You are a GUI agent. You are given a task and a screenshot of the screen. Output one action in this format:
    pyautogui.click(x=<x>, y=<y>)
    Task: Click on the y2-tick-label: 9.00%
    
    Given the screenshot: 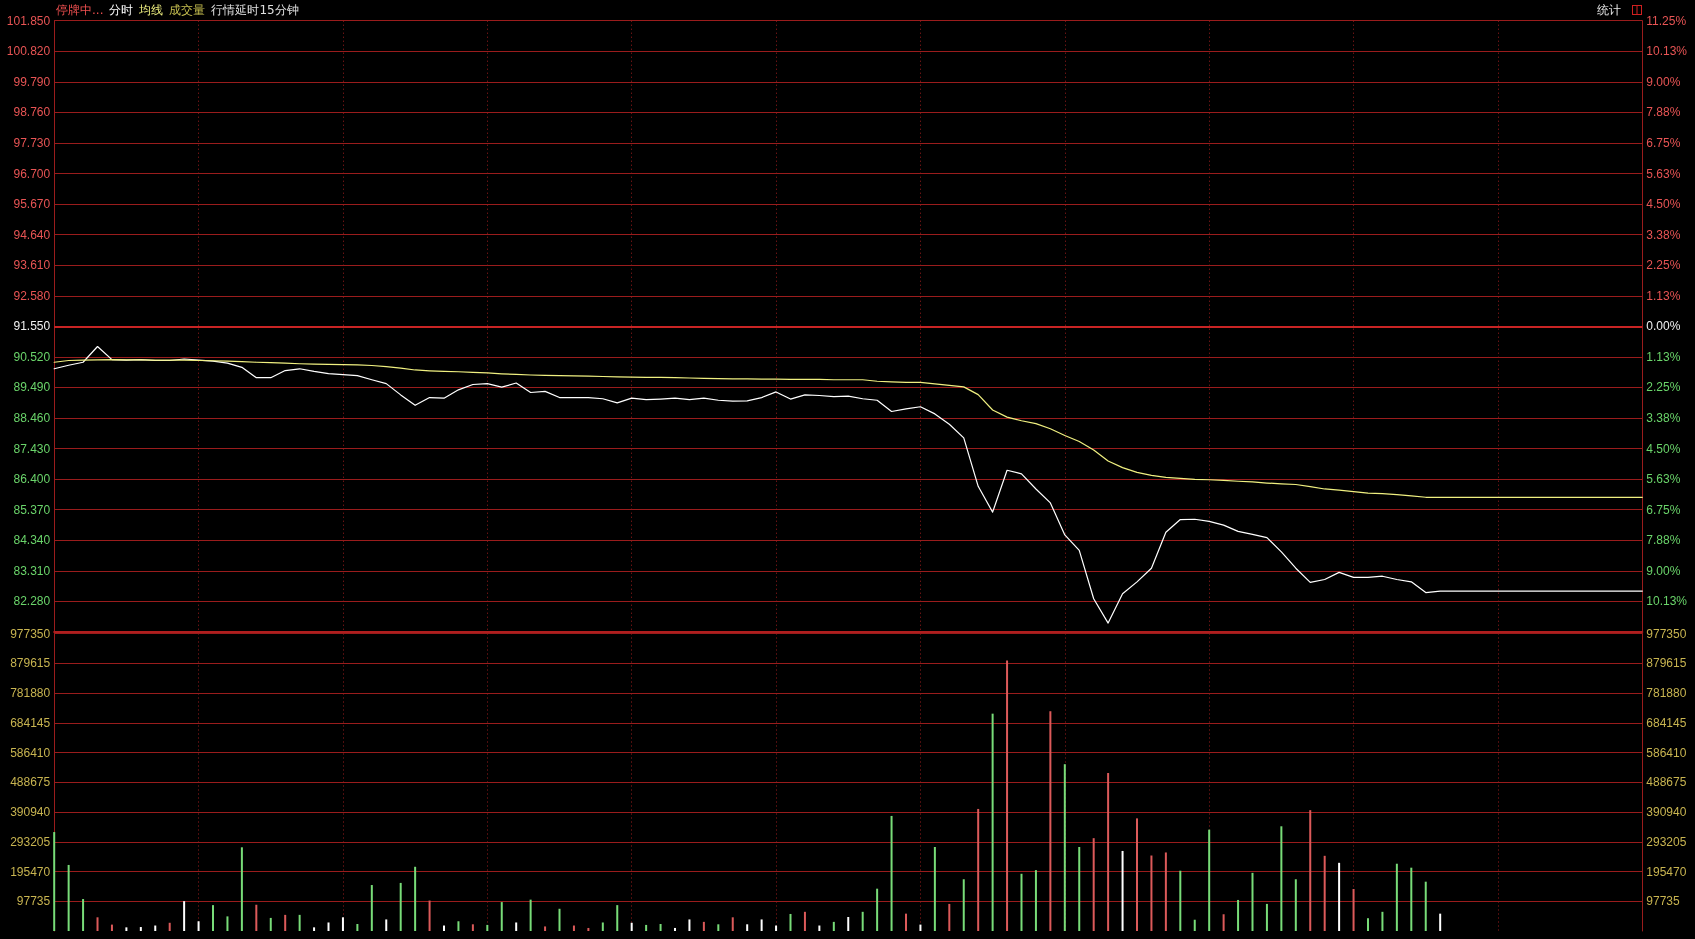 What is the action you would take?
    pyautogui.click(x=1663, y=570)
    